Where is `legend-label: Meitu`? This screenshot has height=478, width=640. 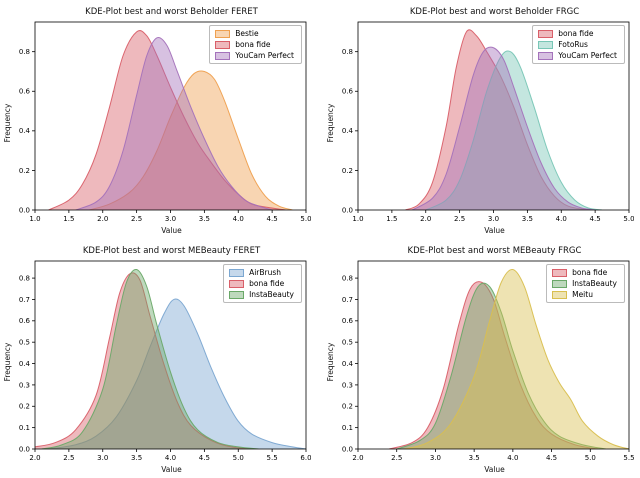 legend-label: Meitu is located at coordinates (582, 294).